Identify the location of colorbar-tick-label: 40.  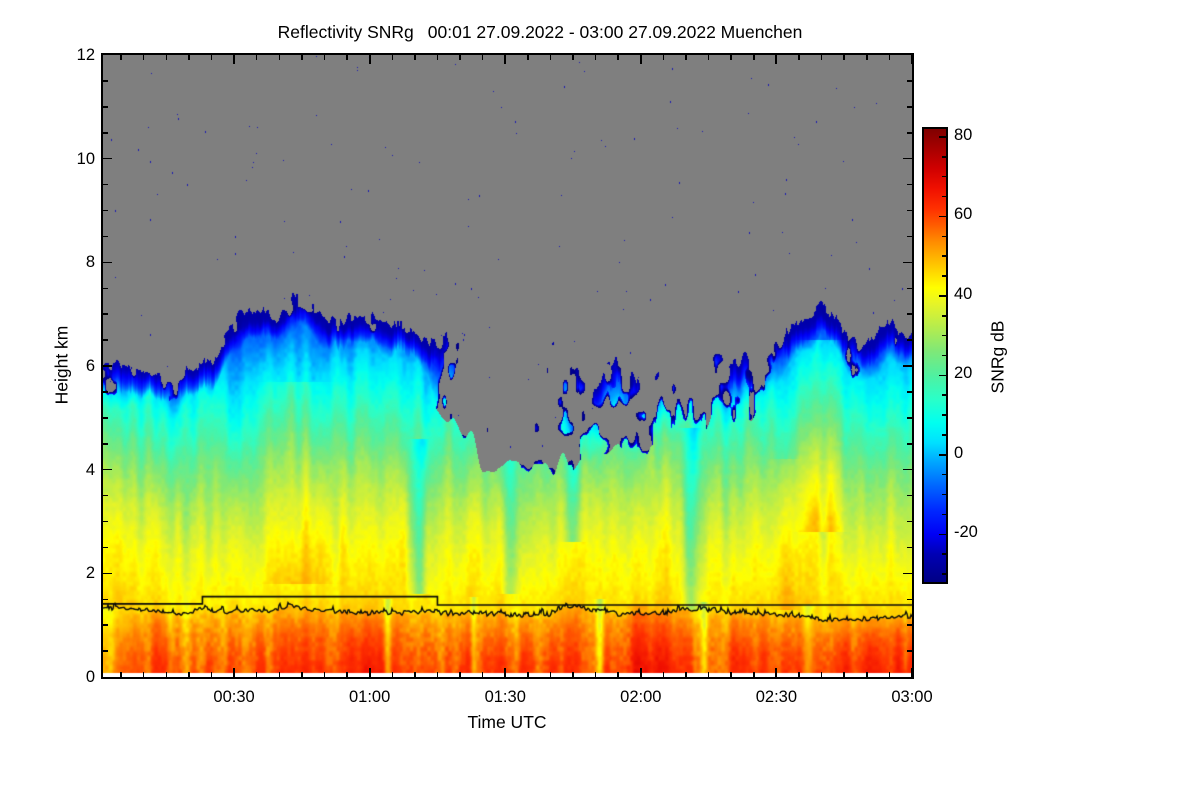
(963, 293).